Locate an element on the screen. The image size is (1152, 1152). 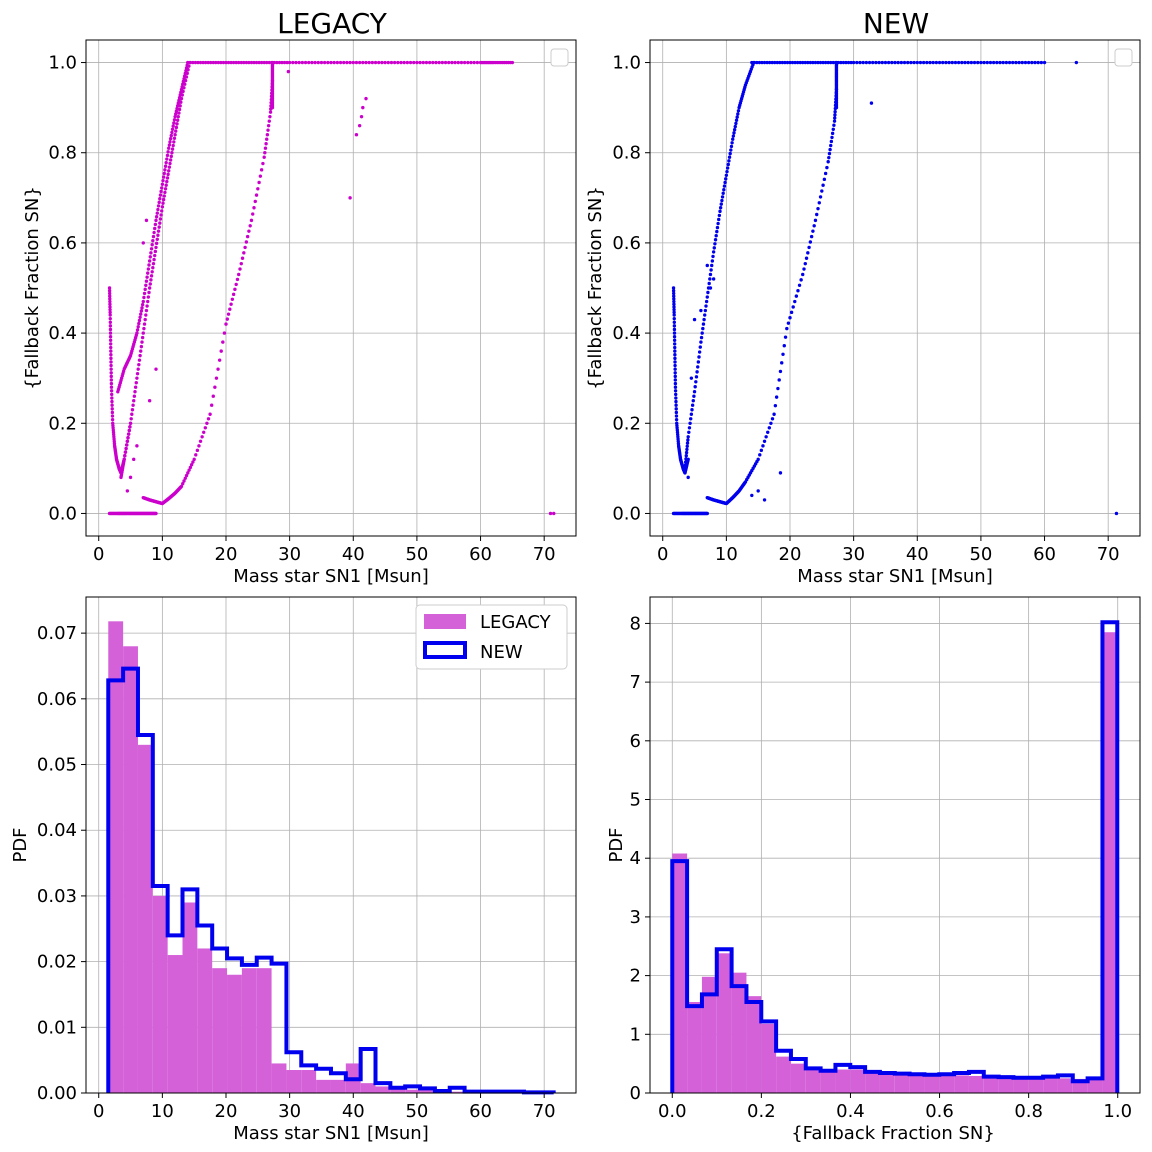
y-tick-label: 0.03 is located at coordinates (57, 896).